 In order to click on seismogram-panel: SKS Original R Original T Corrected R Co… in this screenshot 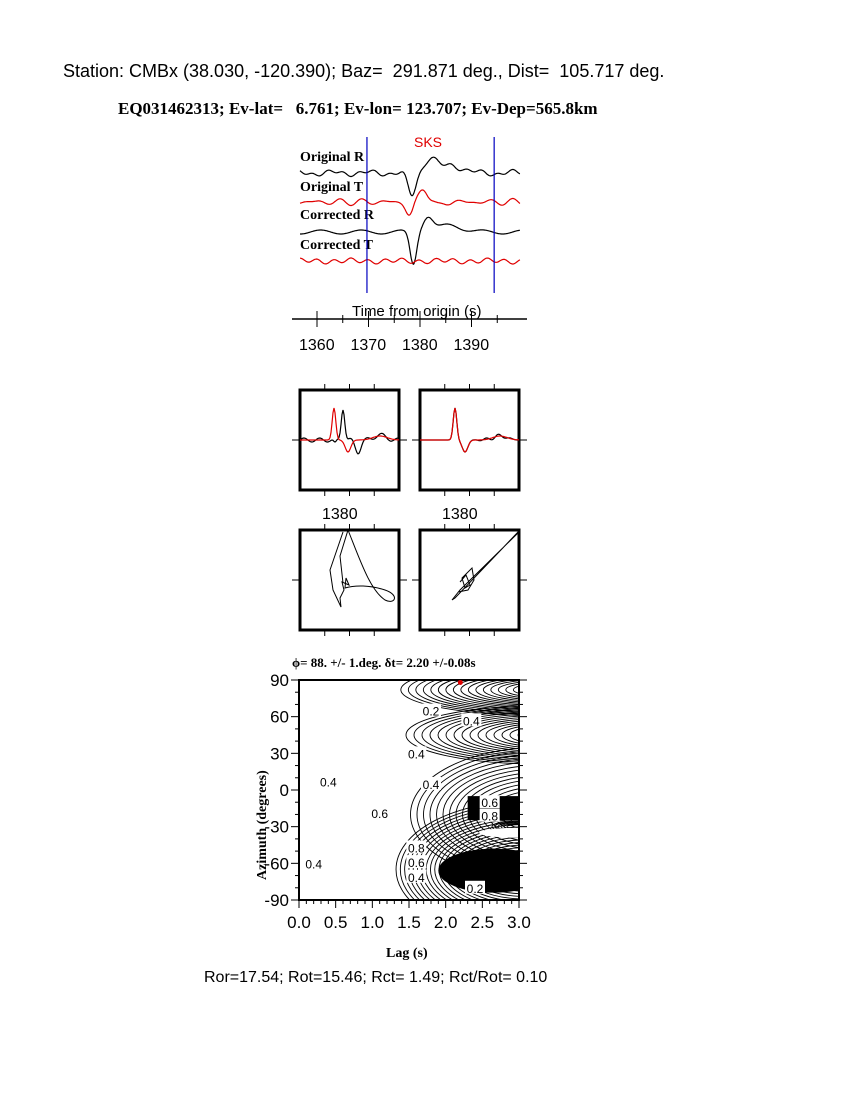, I will do `click(409, 244)`.